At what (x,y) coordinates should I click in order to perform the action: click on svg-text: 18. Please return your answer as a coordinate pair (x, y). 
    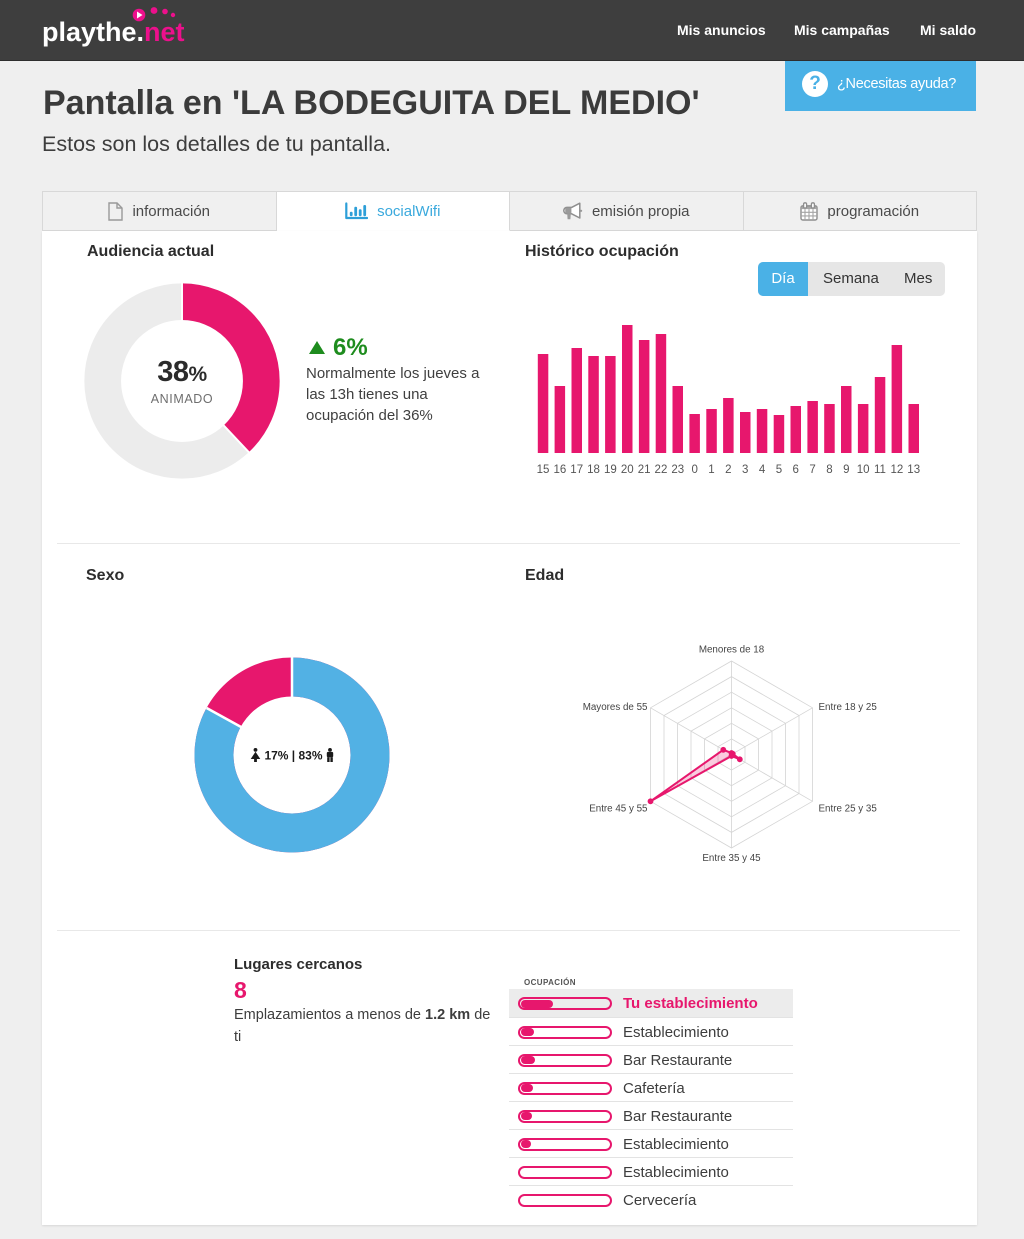
    Looking at the image, I should click on (593, 470).